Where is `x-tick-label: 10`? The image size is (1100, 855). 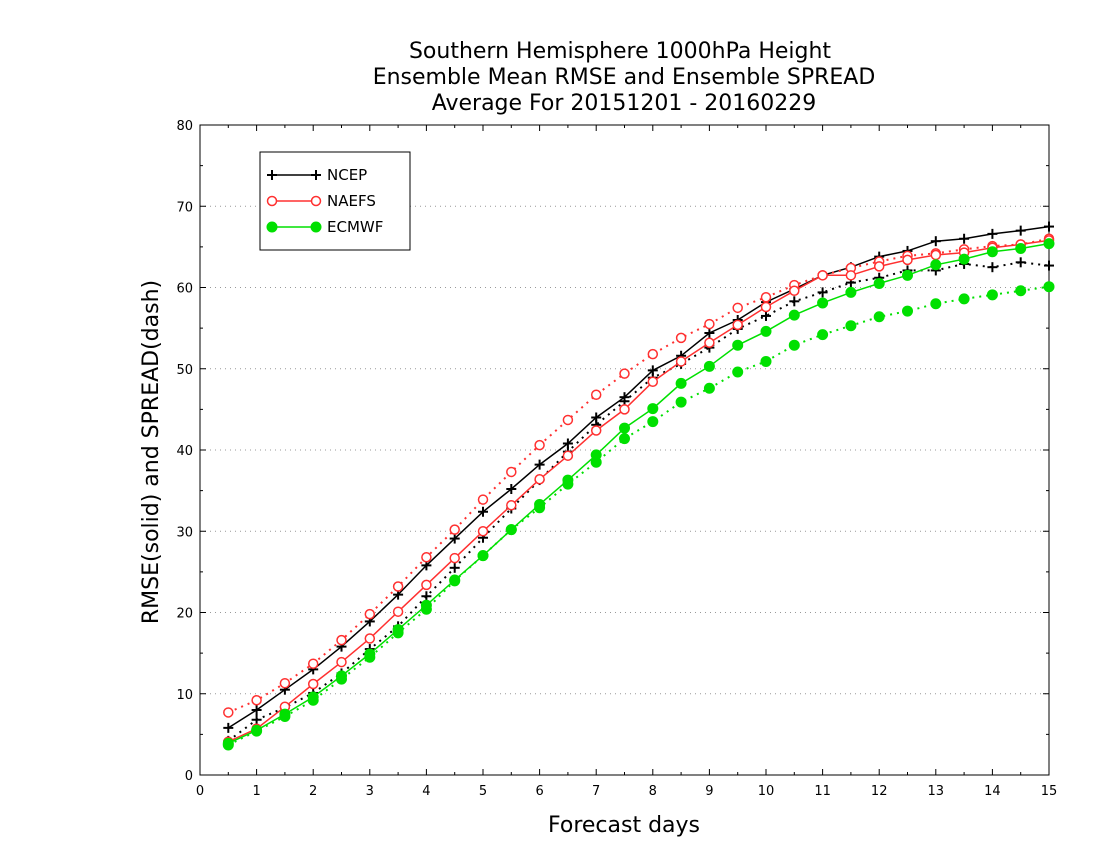 x-tick-label: 10 is located at coordinates (766, 791).